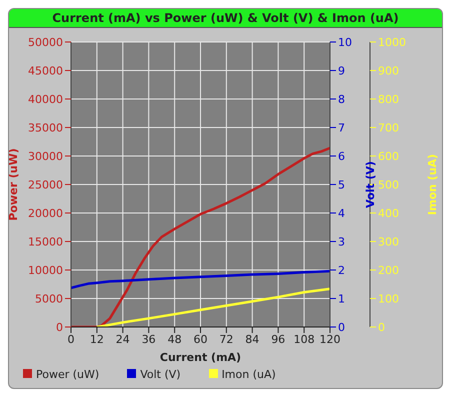  I want to click on y3-tick-label: 700, so click(388, 127).